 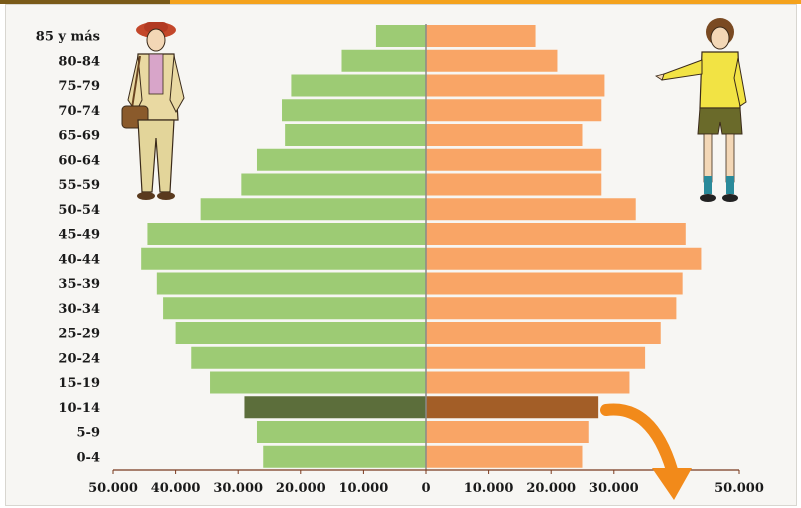 I want to click on orange-curved-arrow-icon, so click(x=646, y=451).